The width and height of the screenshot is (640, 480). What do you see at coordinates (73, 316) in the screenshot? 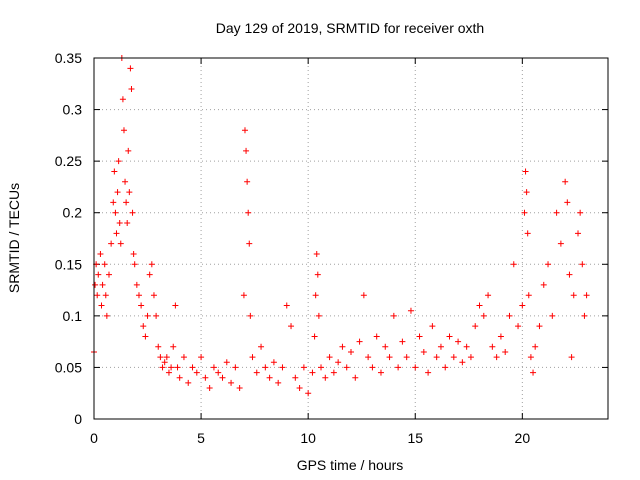
I see `y-tick-label: 0.1` at bounding box center [73, 316].